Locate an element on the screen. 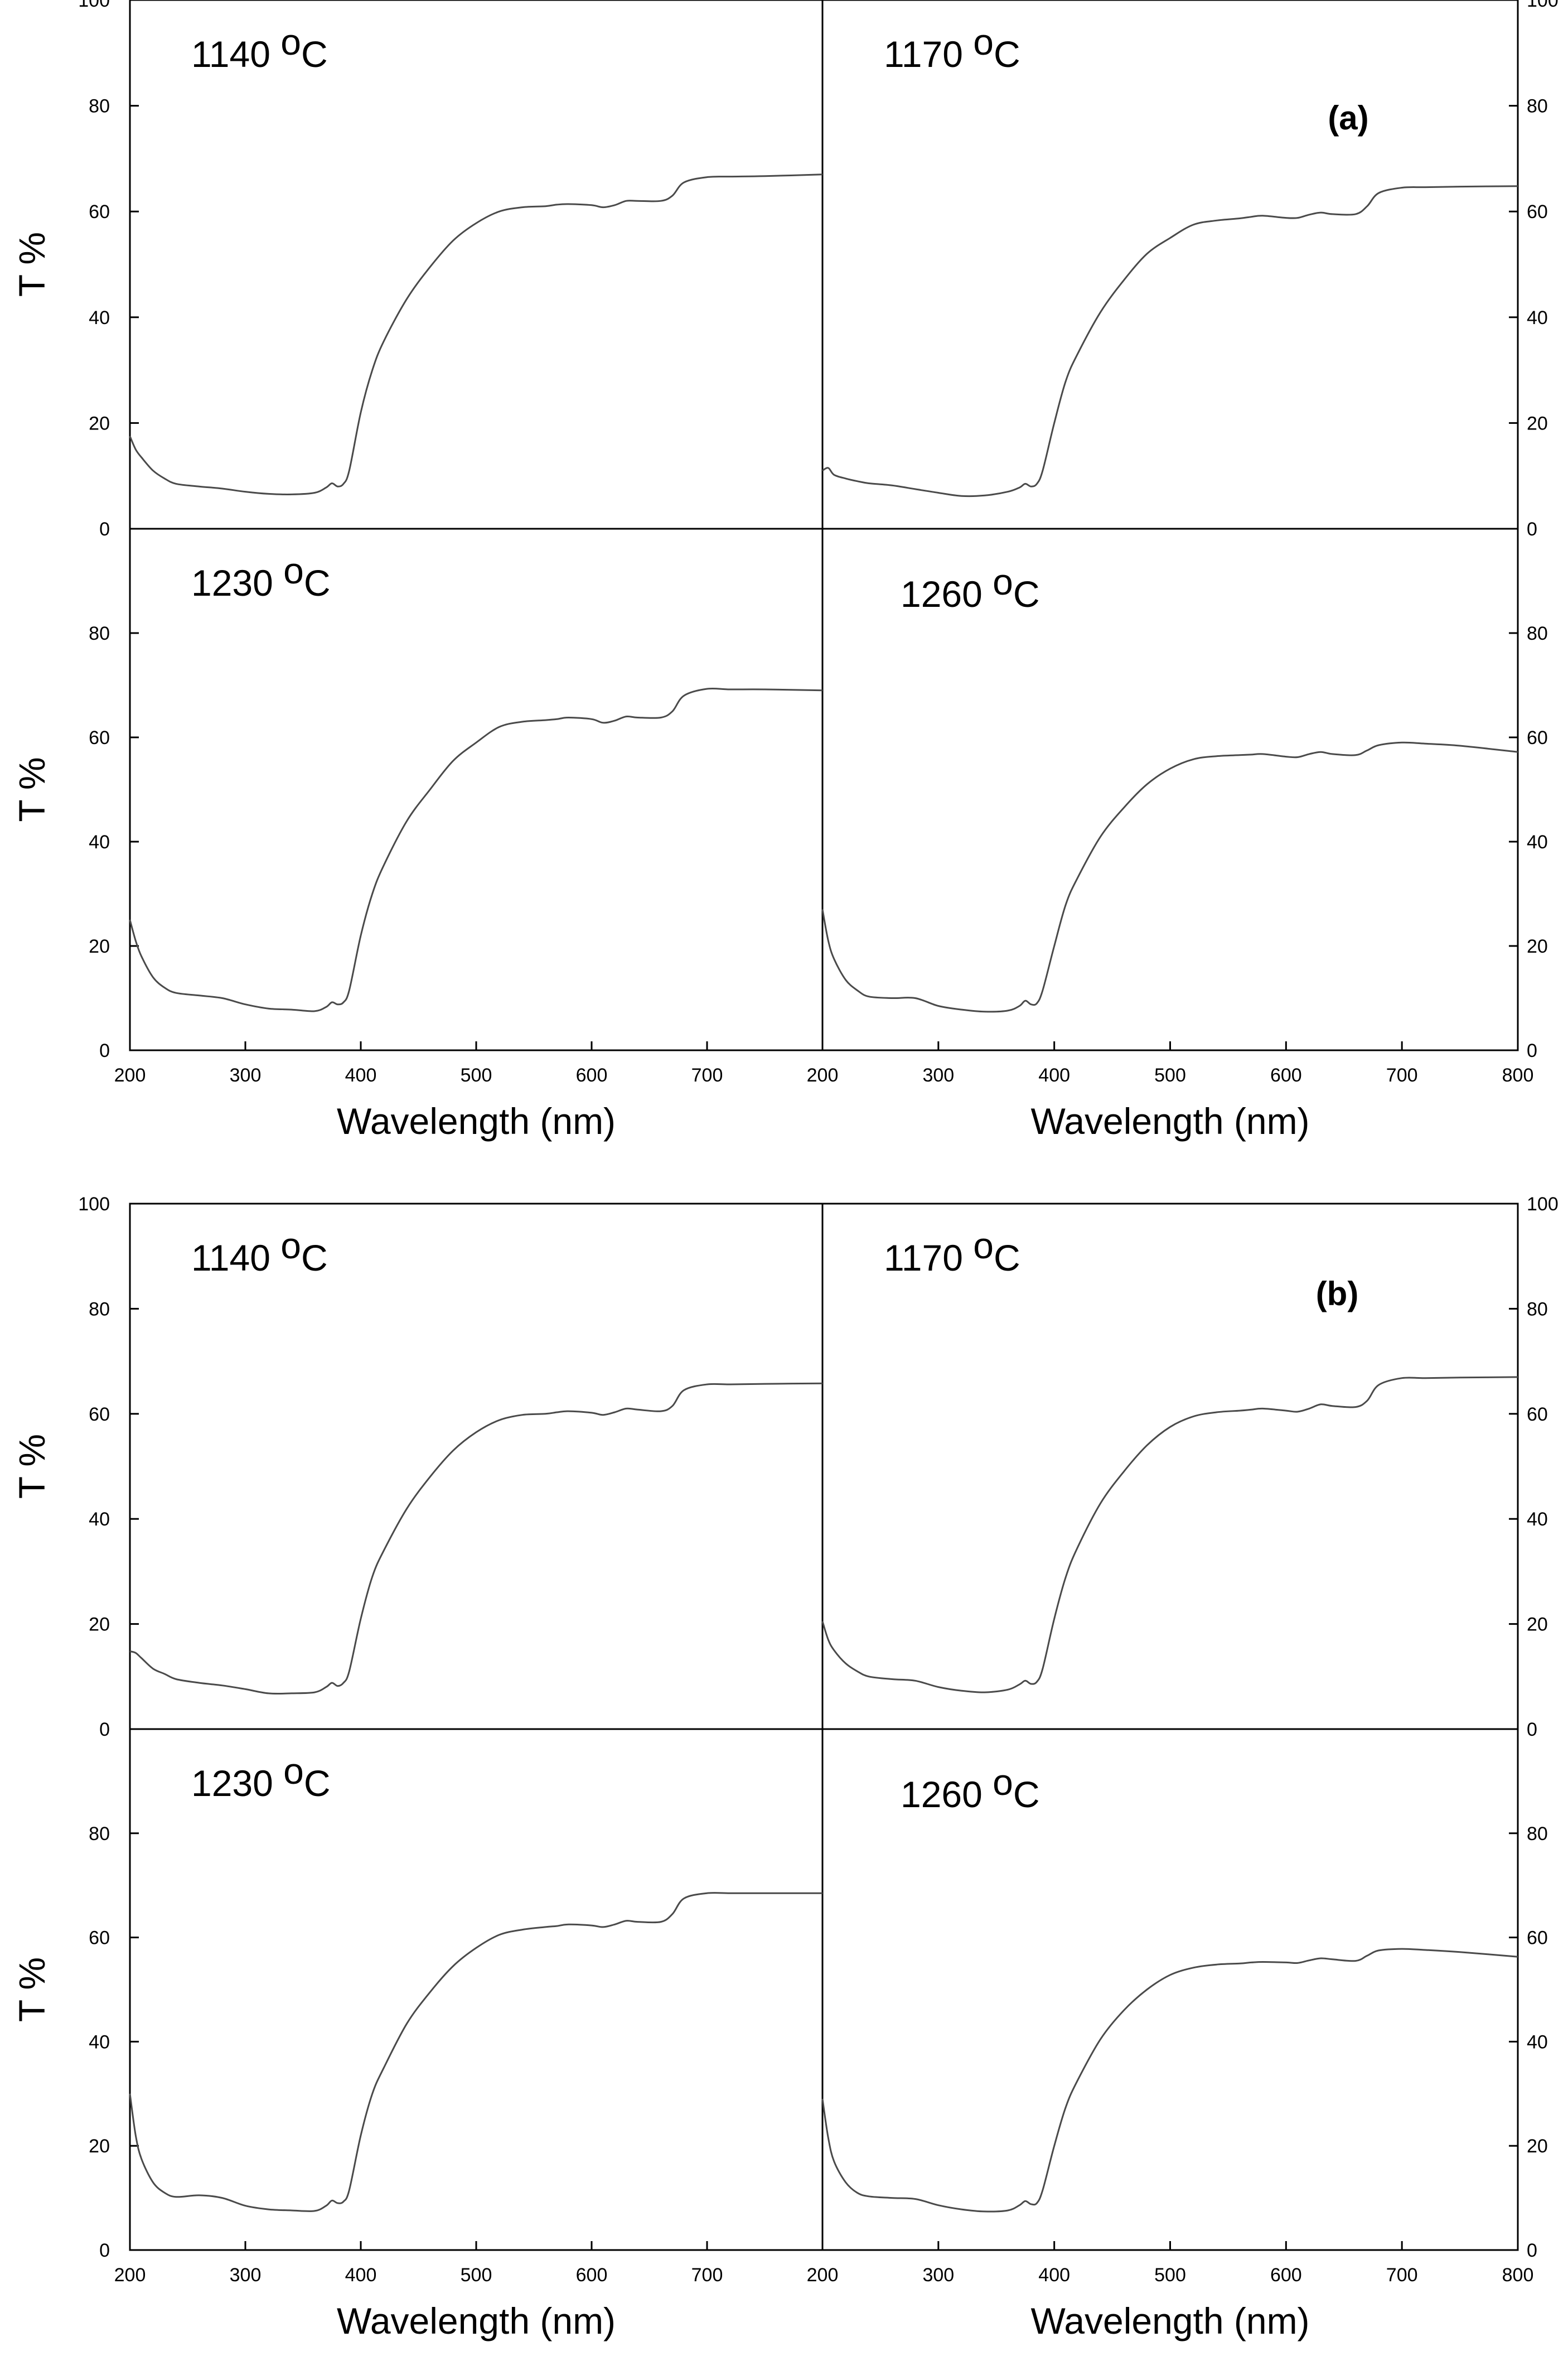 This screenshot has width=1568, height=2356. figure-label: (a) is located at coordinates (1348, 118).